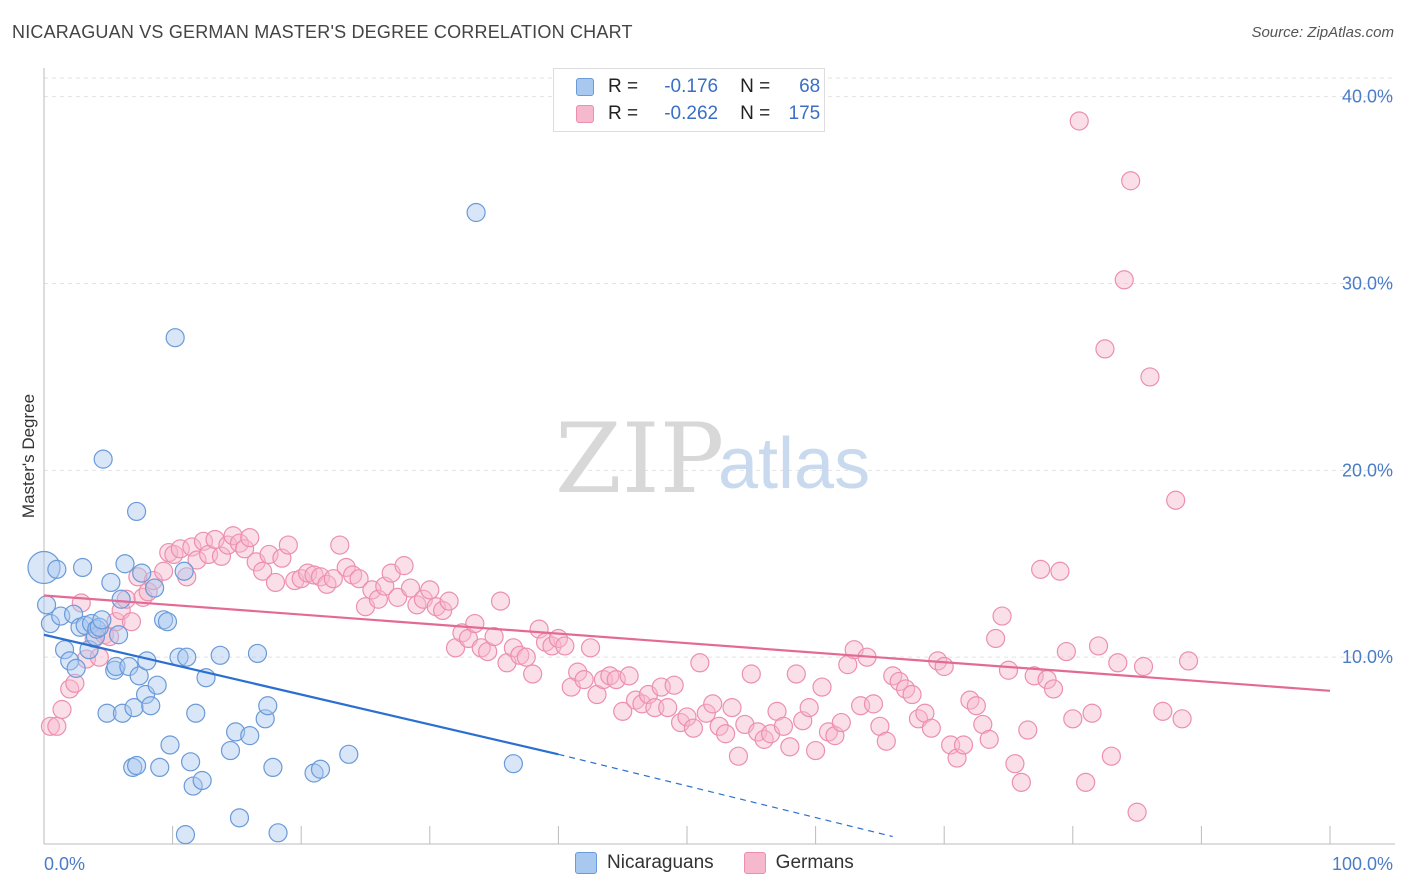 Image resolution: width=1406 pixels, height=892 pixels. What do you see at coordinates (585, 114) in the screenshot?
I see `germans-swatch` at bounding box center [585, 114].